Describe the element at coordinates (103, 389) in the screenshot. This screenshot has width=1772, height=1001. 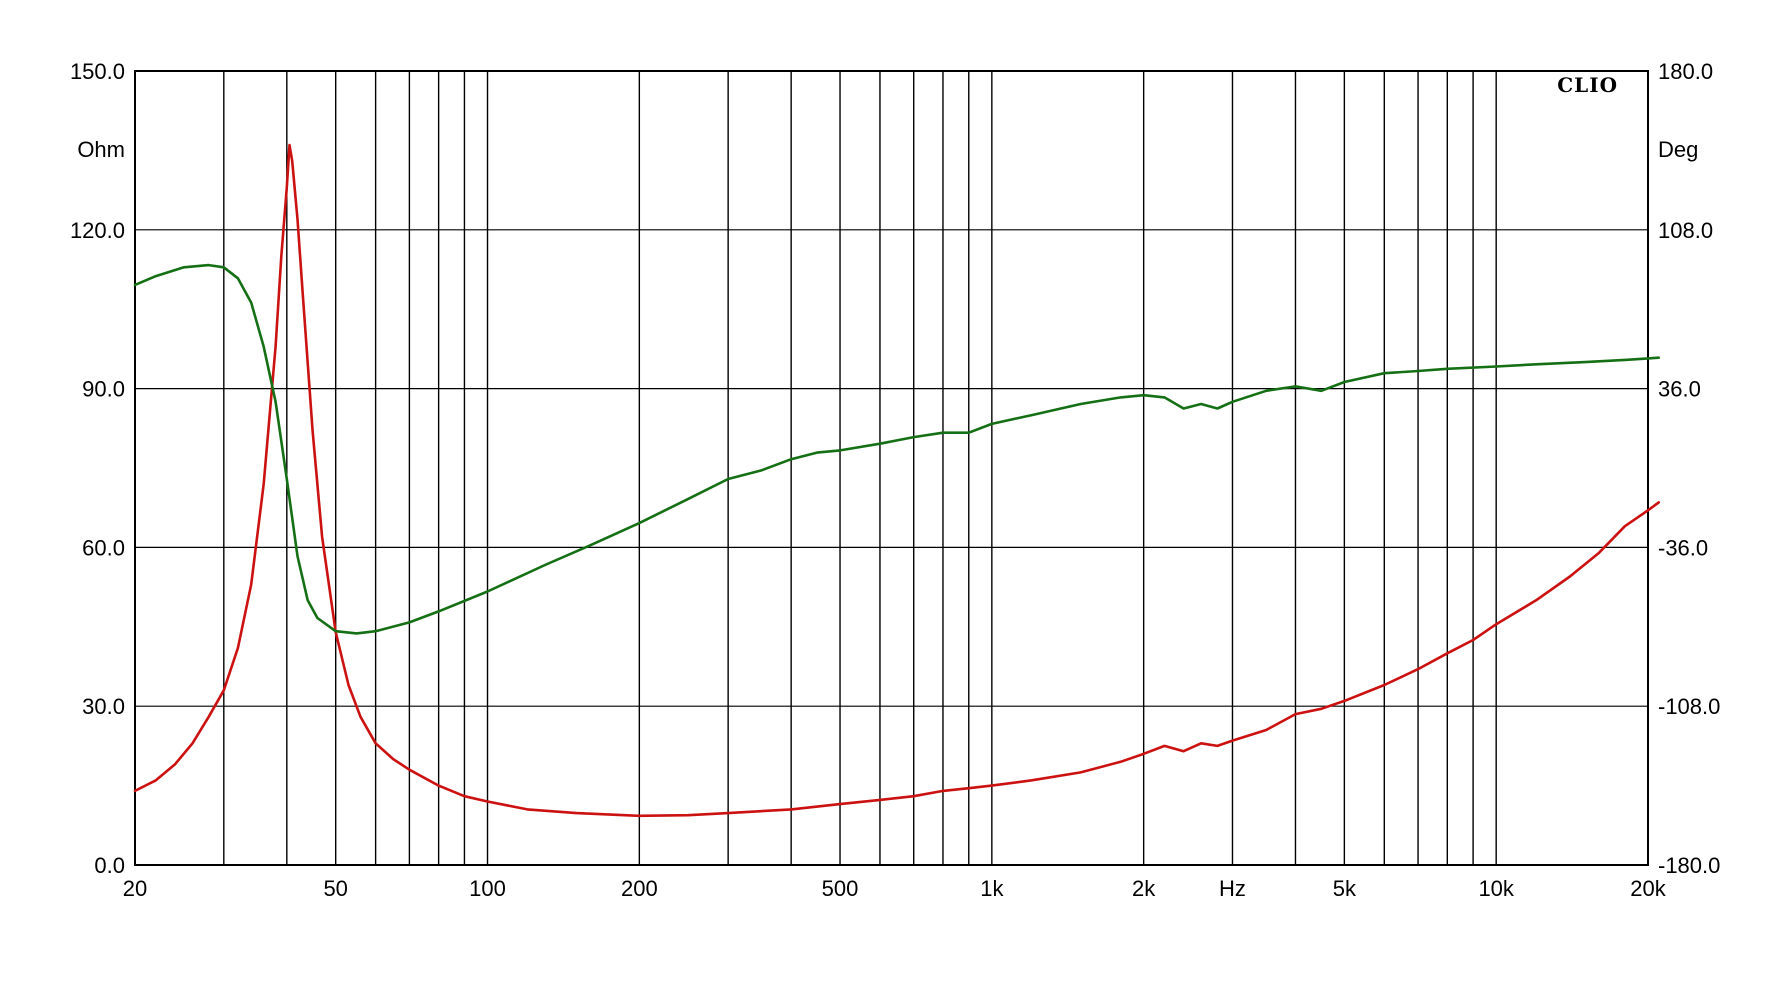
I see `y-left-tick-label: 90.0` at that location.